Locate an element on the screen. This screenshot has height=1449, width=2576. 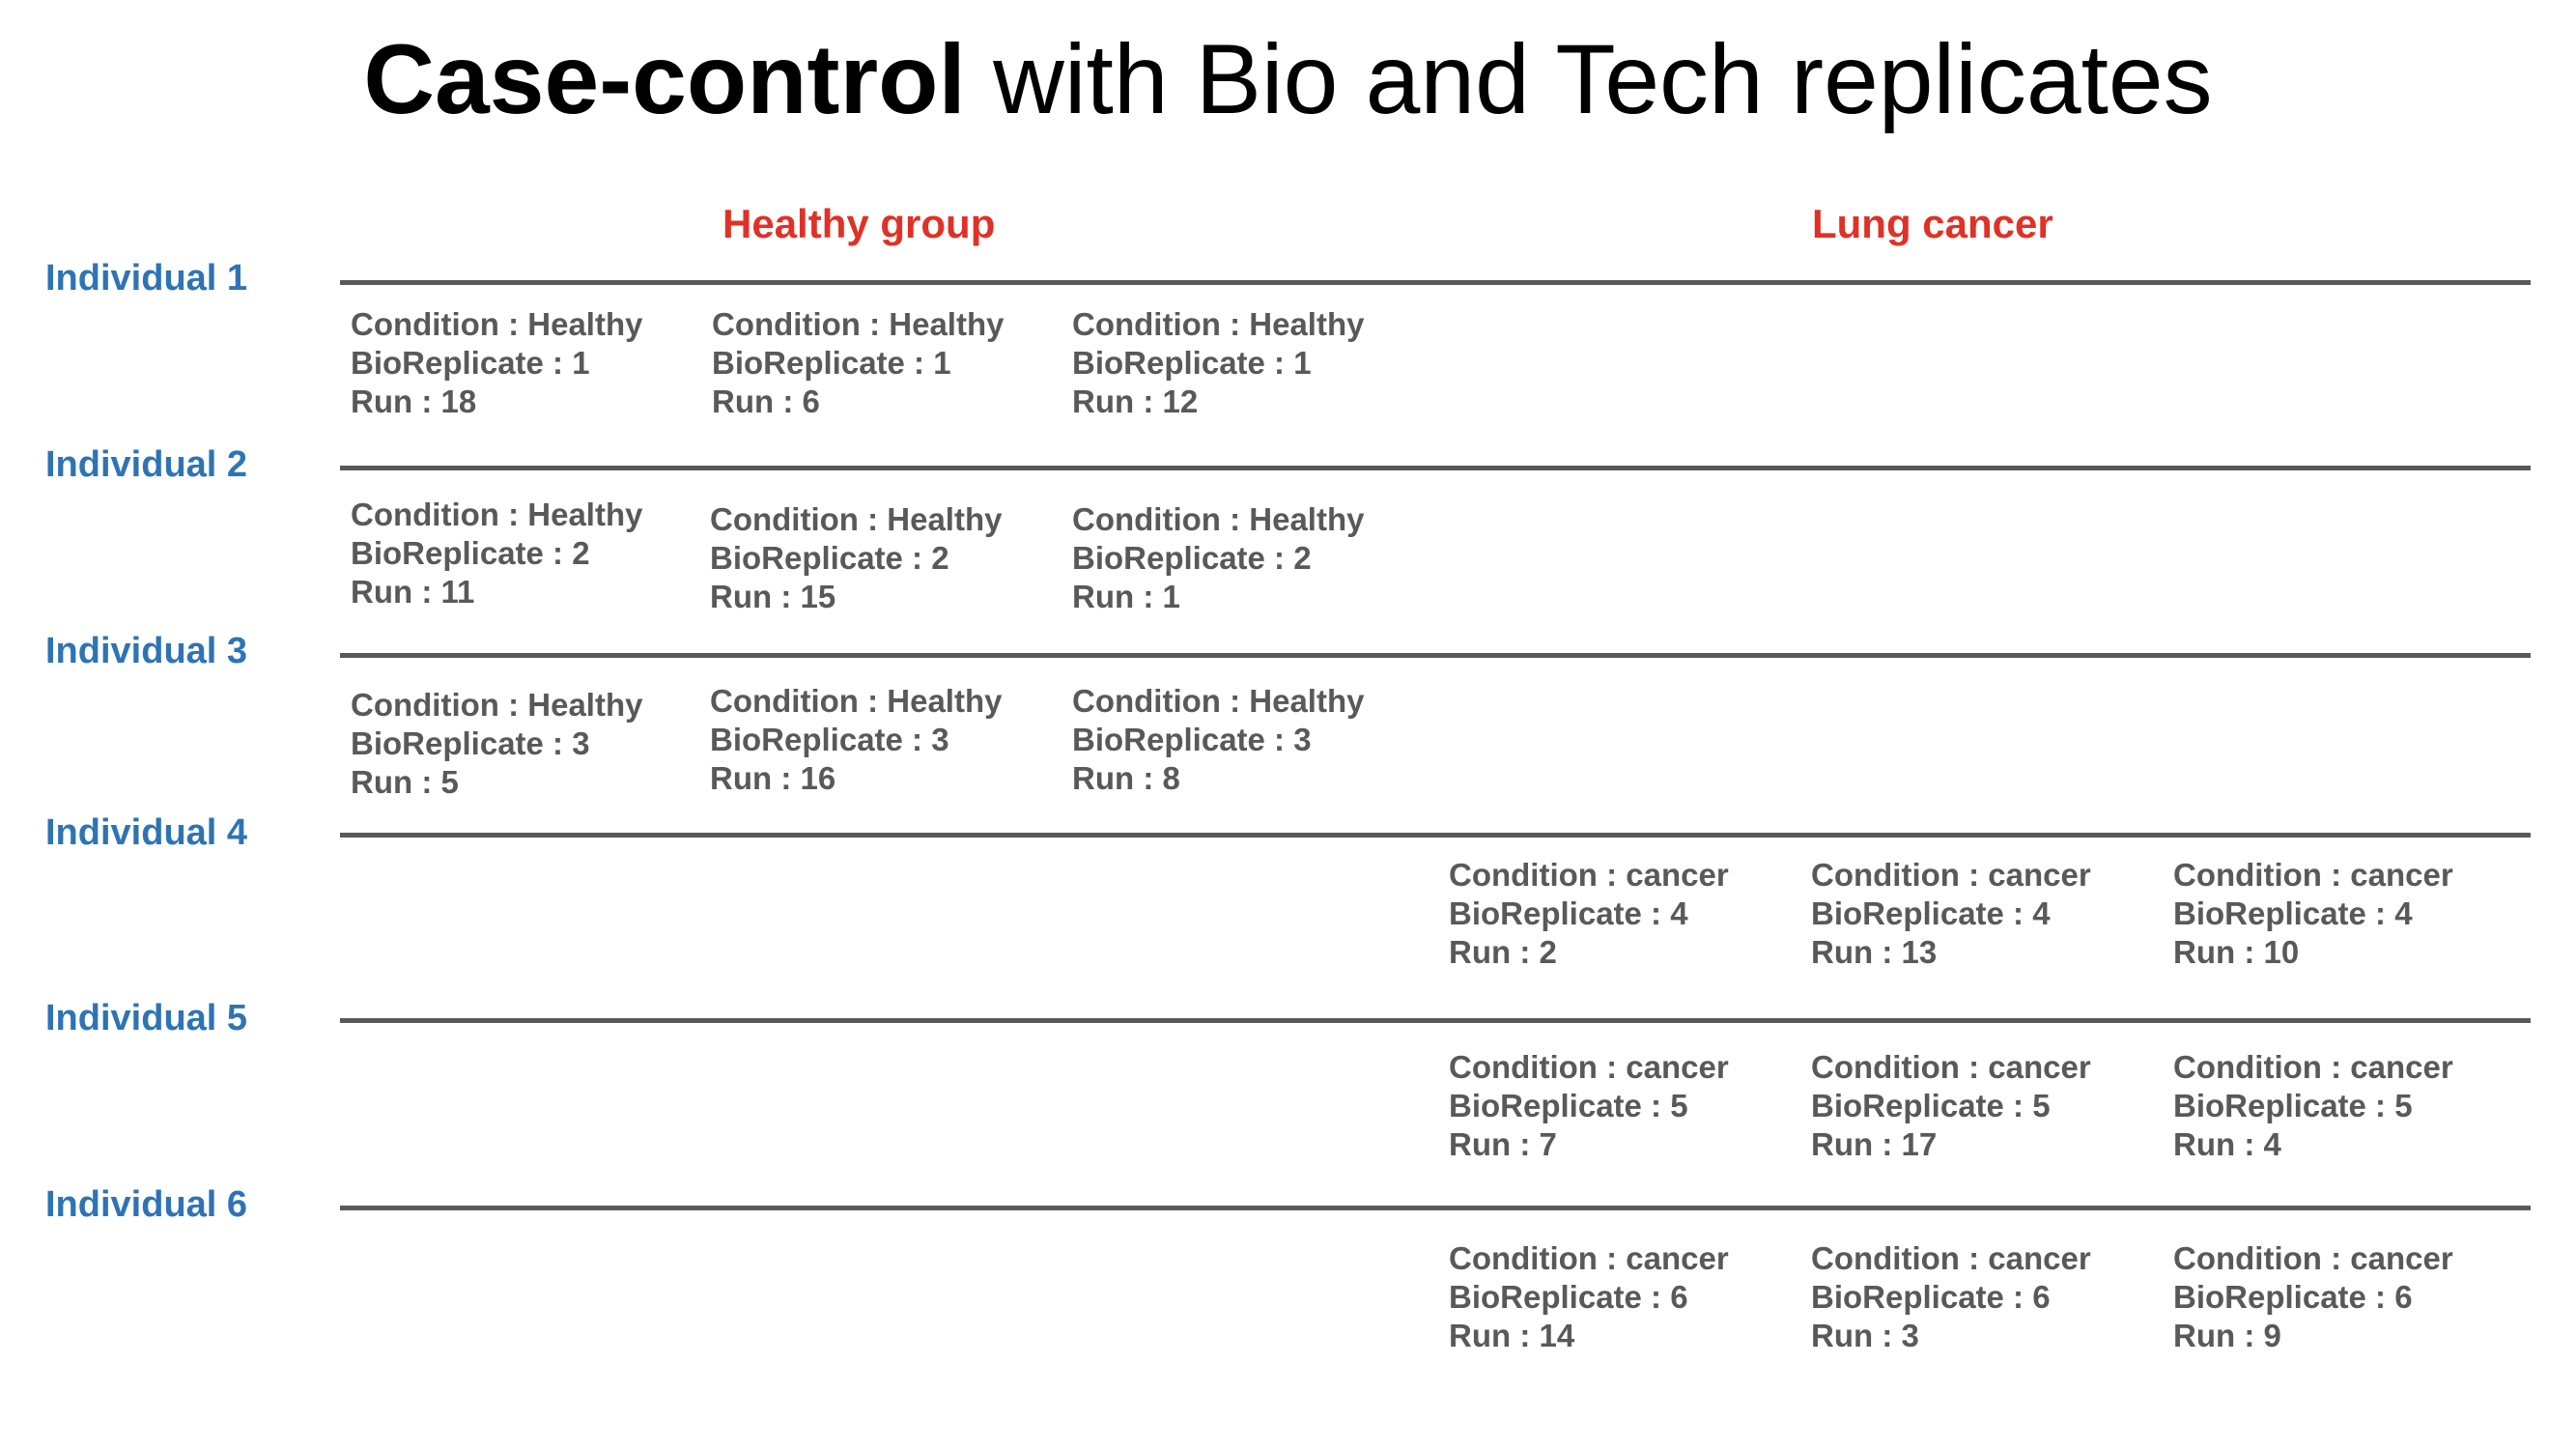
group-label-cancer: Lung cancer is located at coordinates (1932, 223).